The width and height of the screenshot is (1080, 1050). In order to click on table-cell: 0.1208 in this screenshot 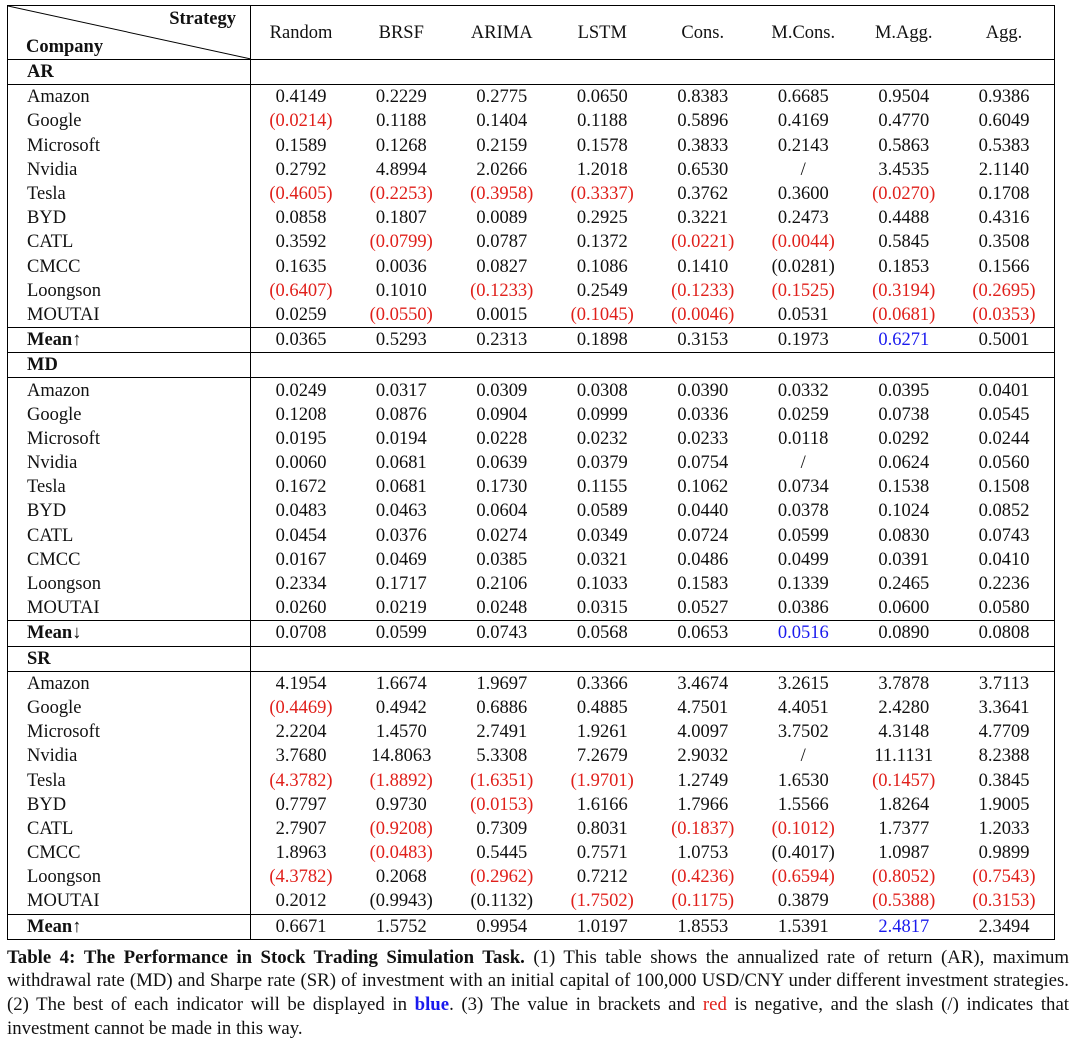, I will do `click(301, 414)`.